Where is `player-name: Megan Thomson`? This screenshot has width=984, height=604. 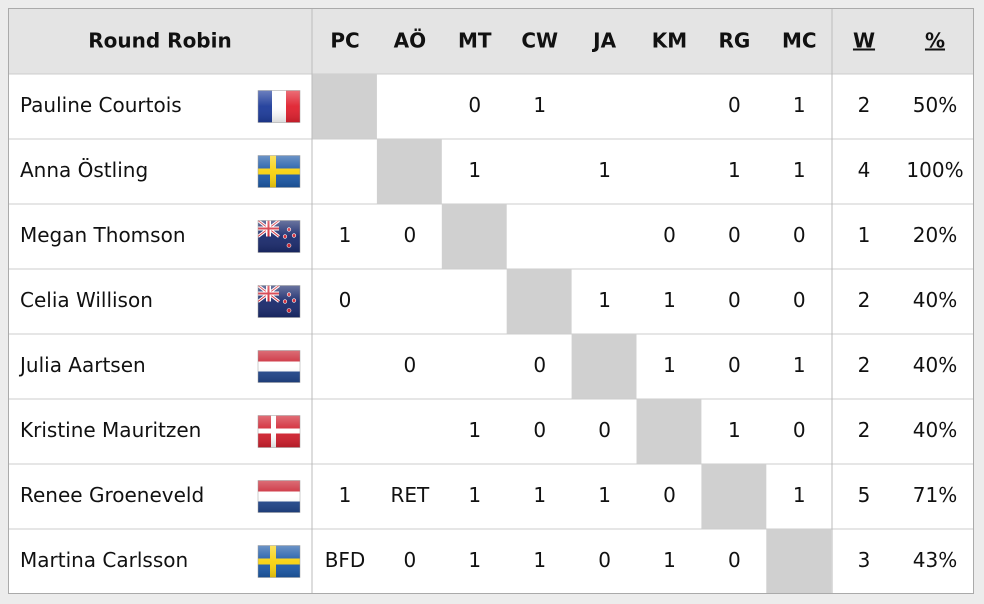
player-name: Megan Thomson is located at coordinates (103, 235).